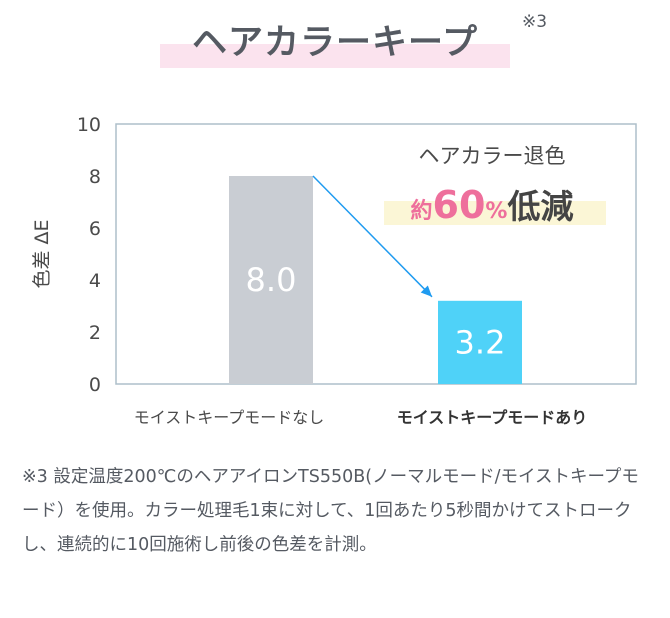 The width and height of the screenshot is (670, 618). What do you see at coordinates (335, 56) in the screenshot?
I see `title-highlight` at bounding box center [335, 56].